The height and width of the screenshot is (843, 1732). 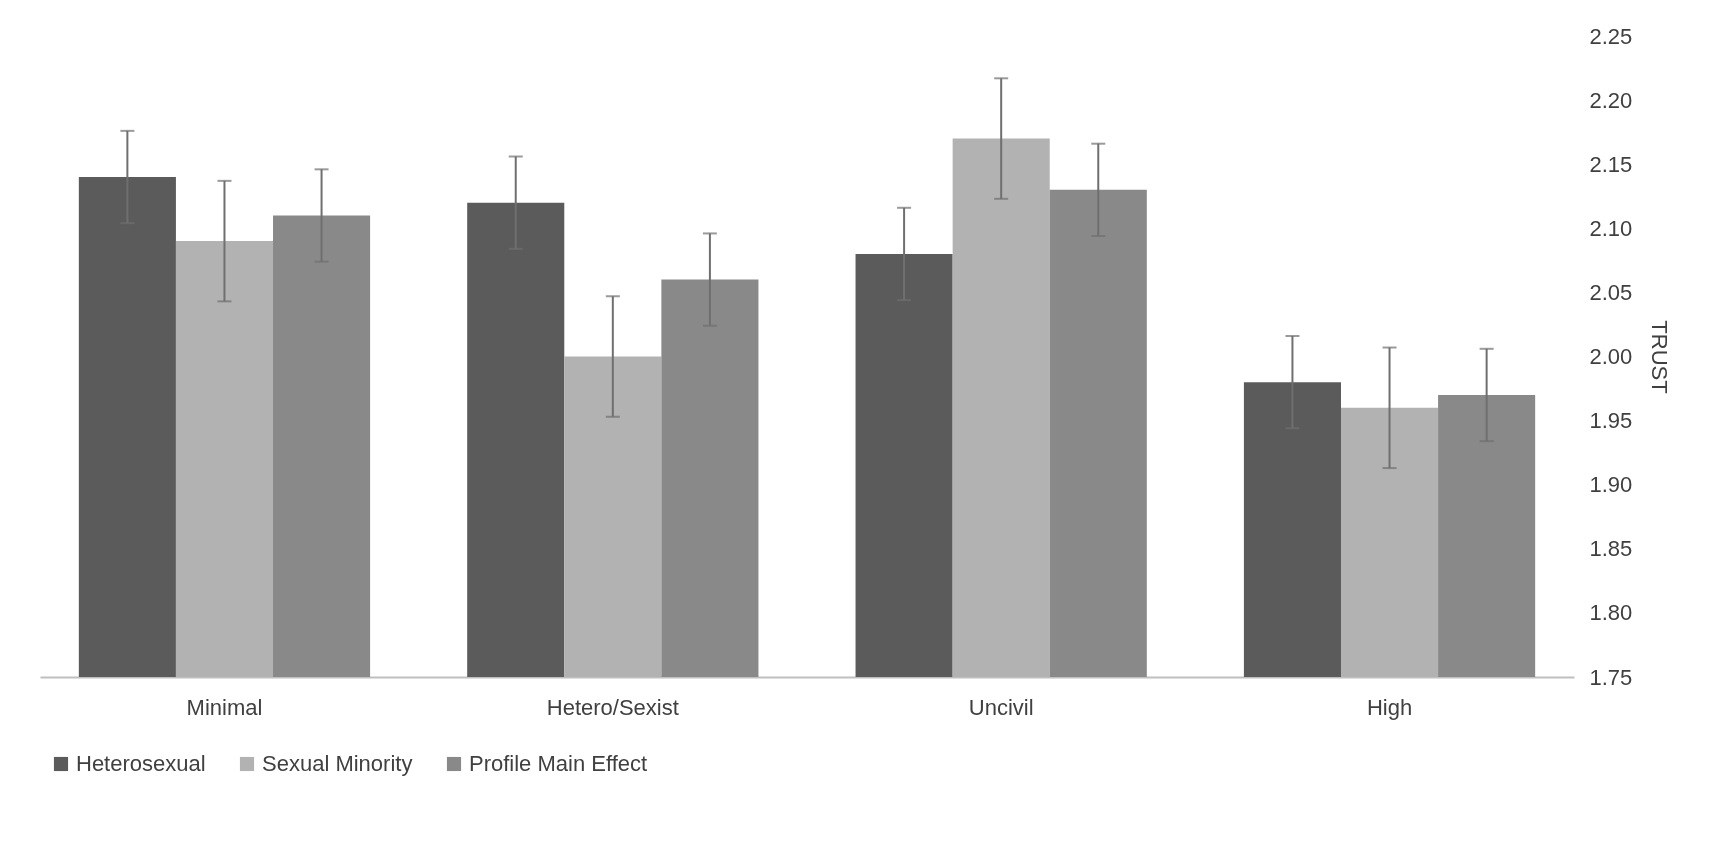 What do you see at coordinates (337, 763) in the screenshot?
I see `legend-label: Sexual Minority` at bounding box center [337, 763].